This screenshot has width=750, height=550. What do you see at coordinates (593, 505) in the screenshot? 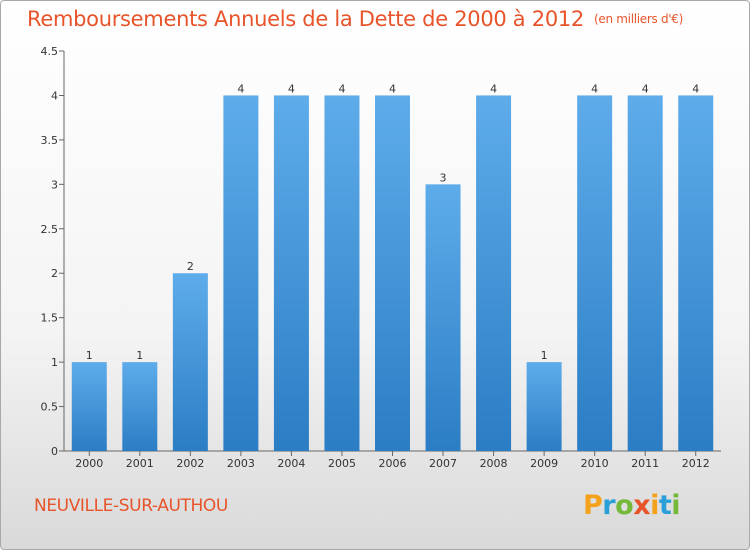
I see `logo-letter: P` at bounding box center [593, 505].